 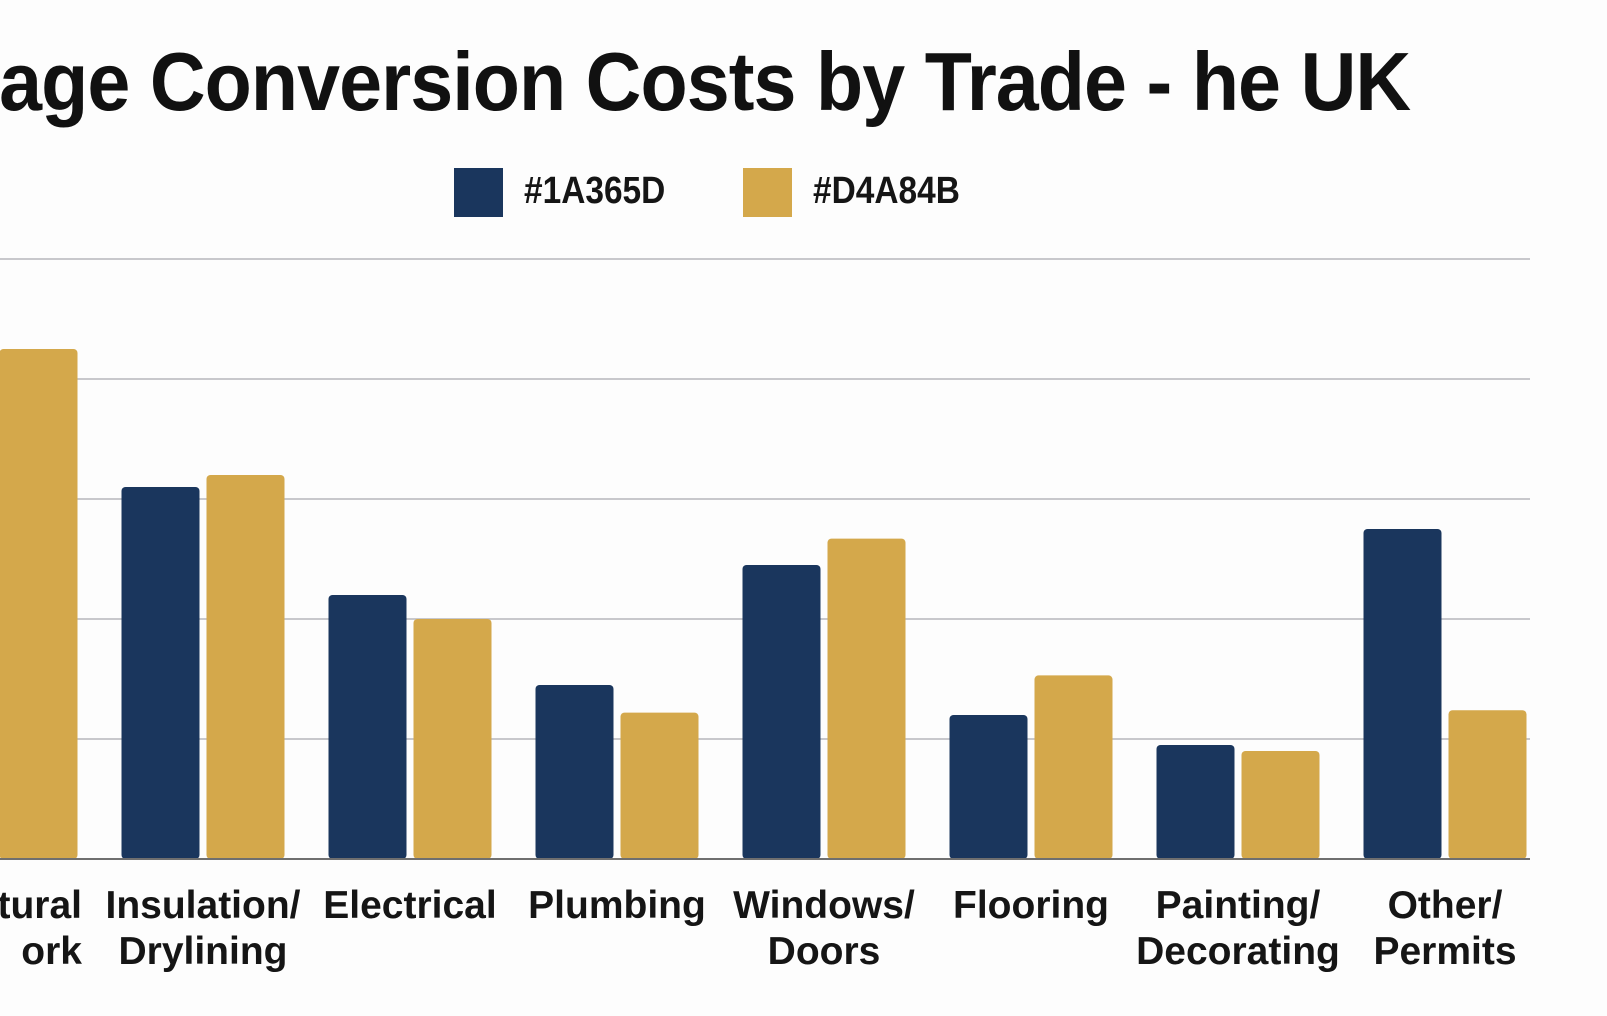 What do you see at coordinates (1445, 905) in the screenshot?
I see `x-tick-label: Other/` at bounding box center [1445, 905].